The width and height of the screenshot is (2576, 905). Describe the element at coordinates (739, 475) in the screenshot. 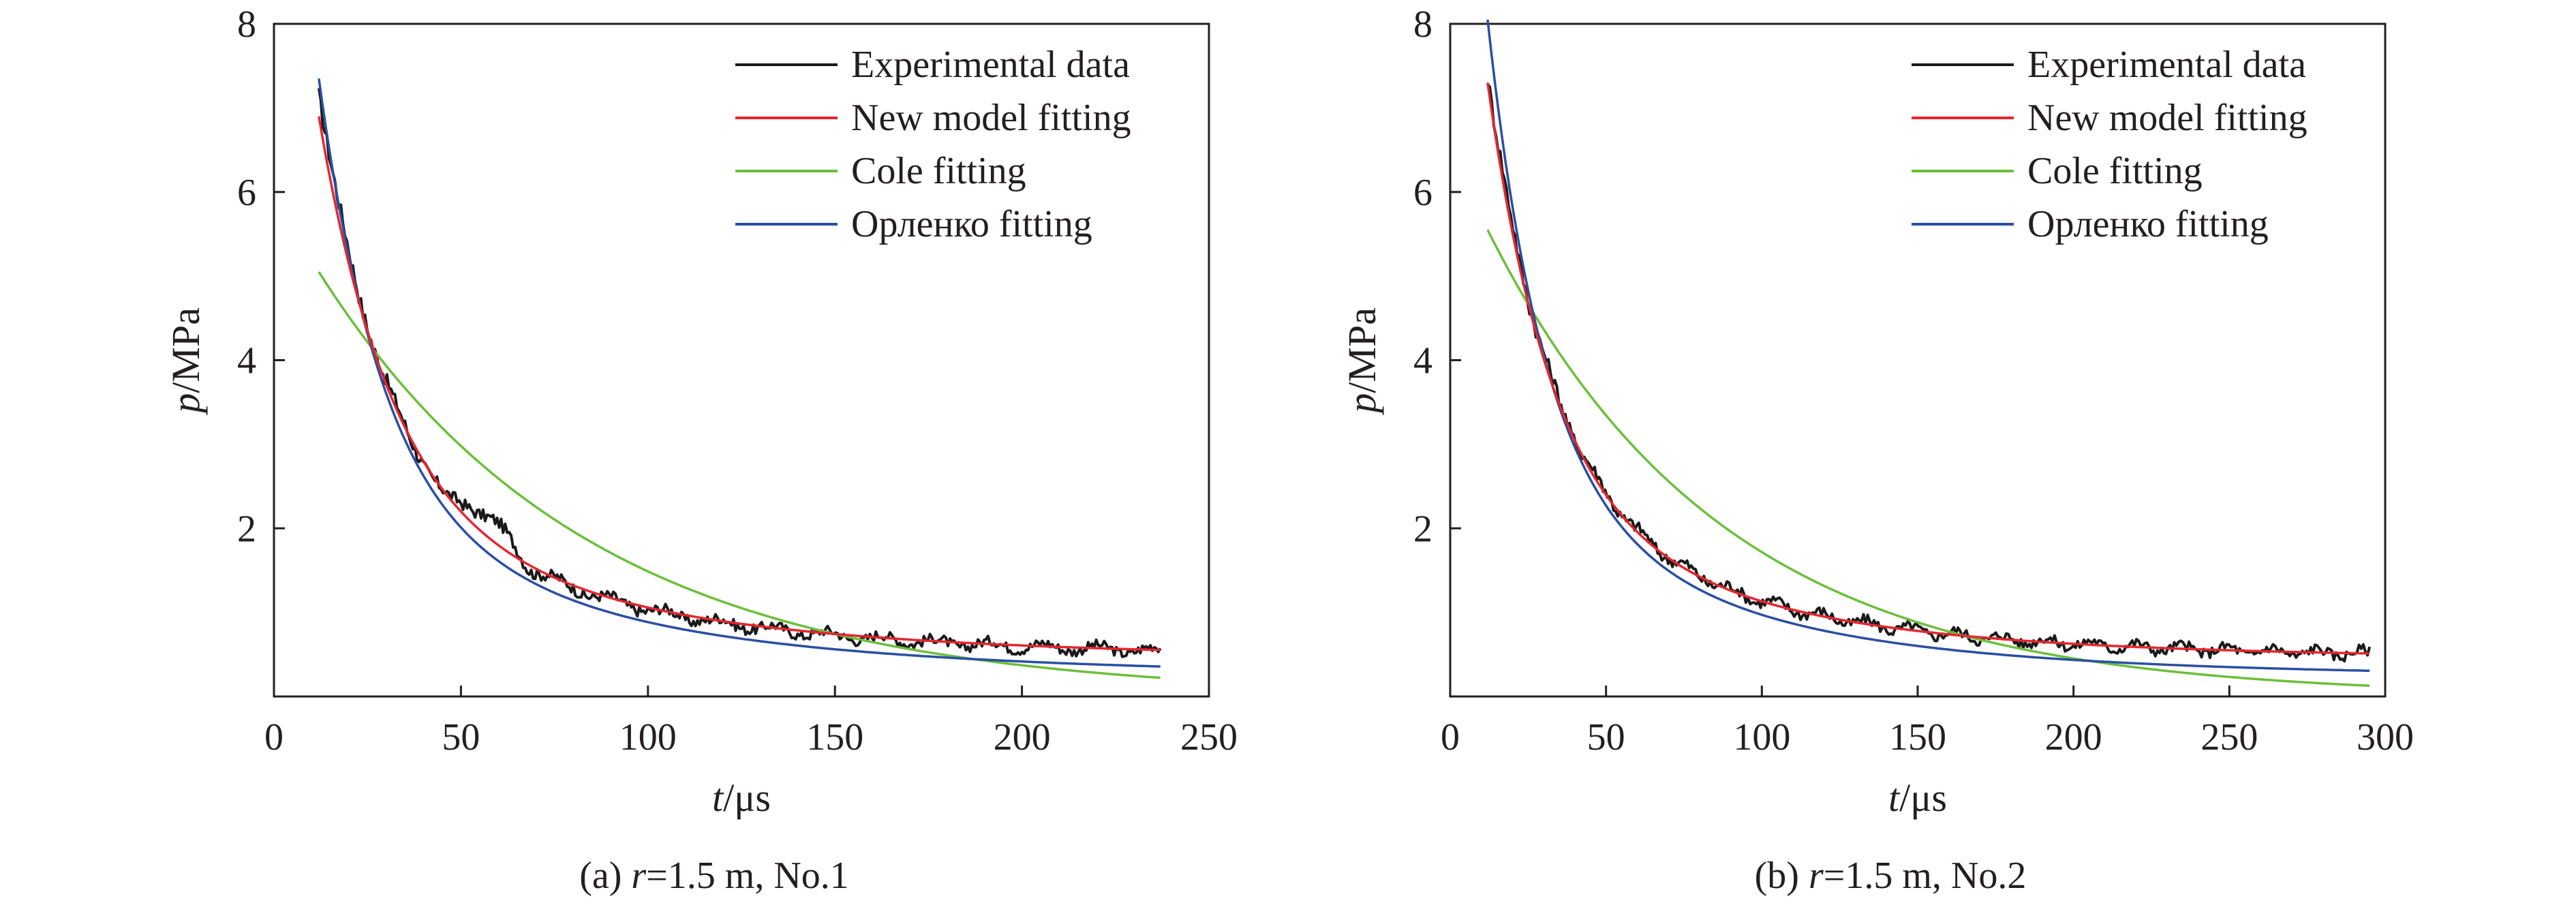

I see `series-line-cole` at that location.